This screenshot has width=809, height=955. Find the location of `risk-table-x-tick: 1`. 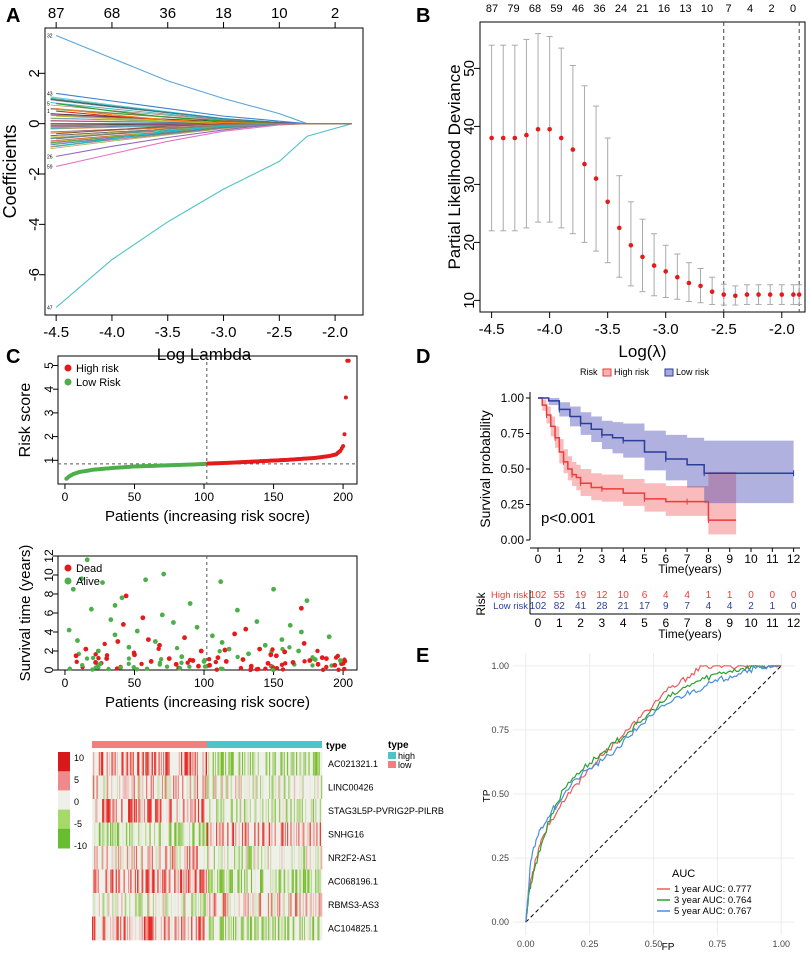

risk-table-x-tick: 1 is located at coordinates (559, 623).